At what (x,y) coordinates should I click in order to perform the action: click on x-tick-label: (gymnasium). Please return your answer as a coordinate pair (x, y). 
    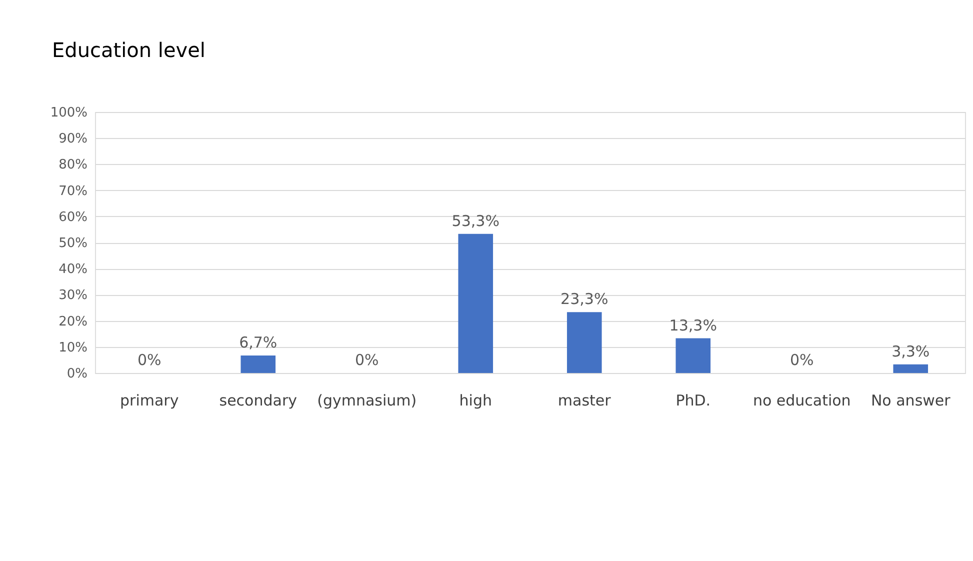
    Looking at the image, I should click on (367, 401).